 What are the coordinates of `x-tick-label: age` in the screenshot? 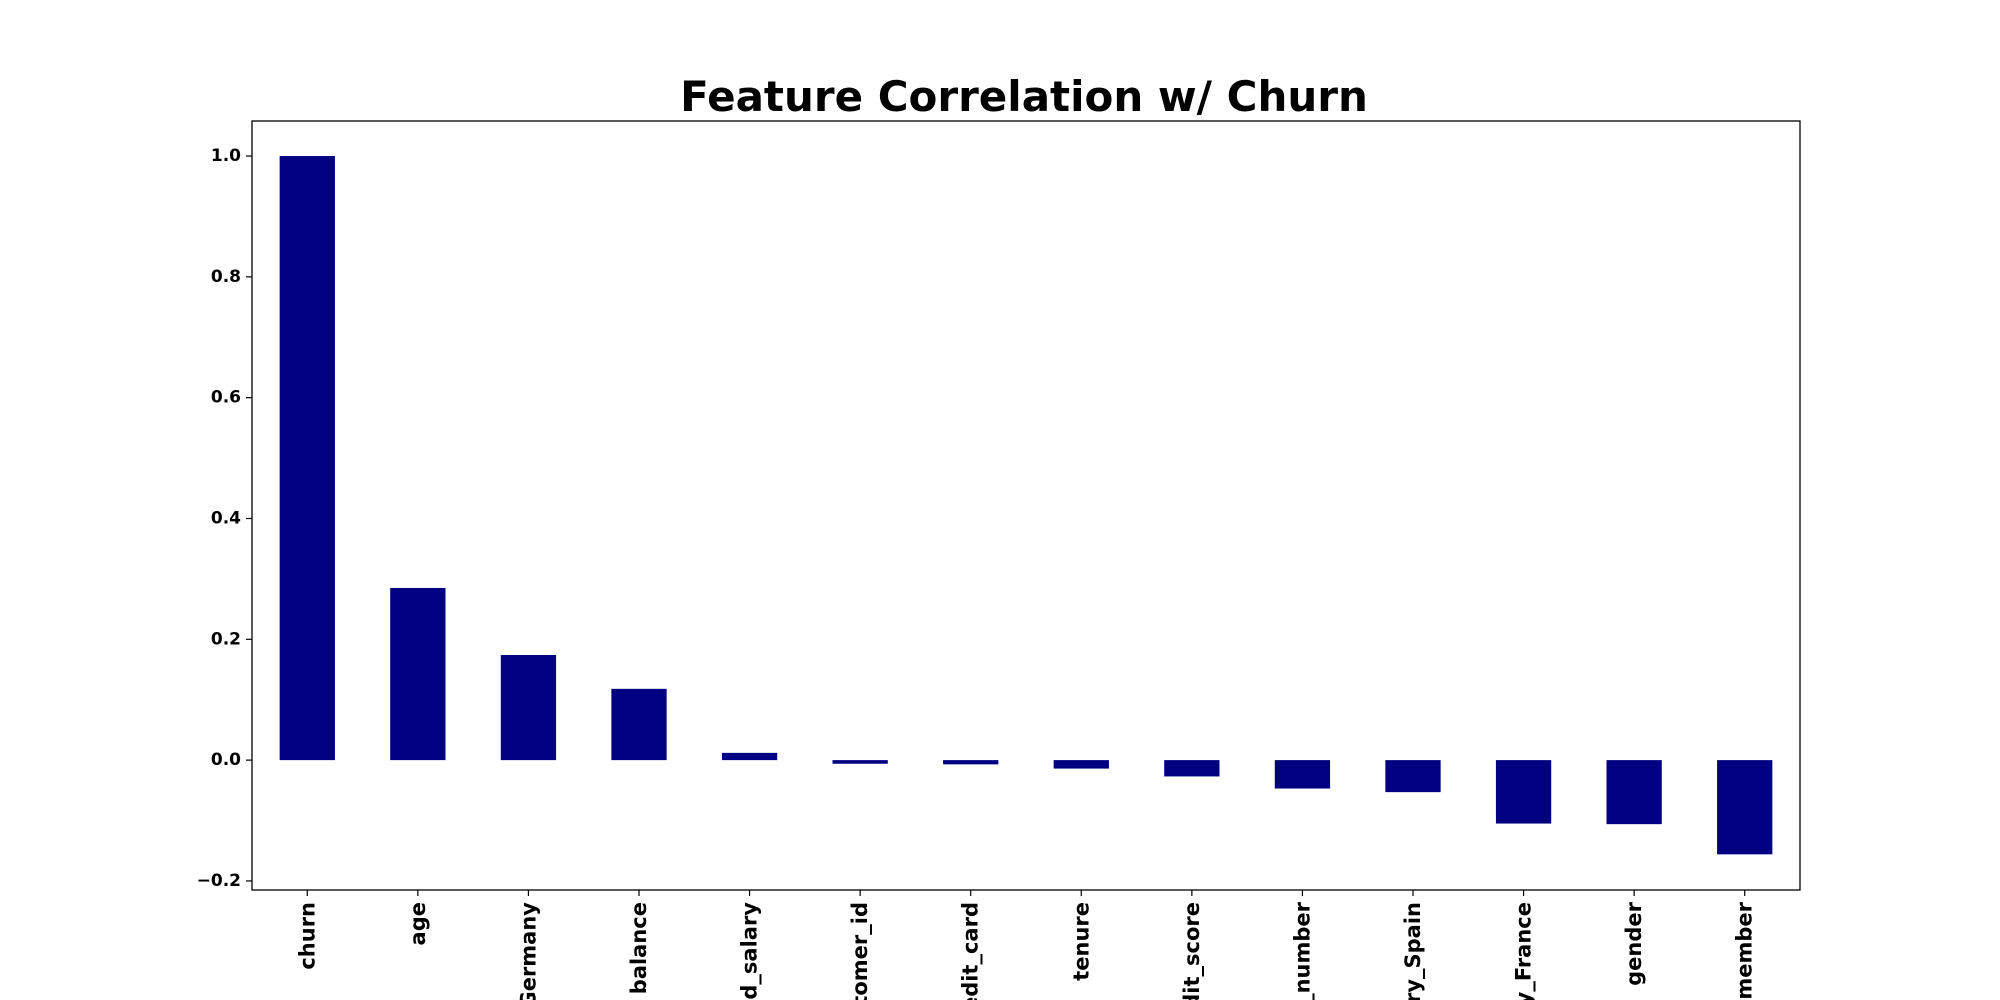 It's located at (418, 923).